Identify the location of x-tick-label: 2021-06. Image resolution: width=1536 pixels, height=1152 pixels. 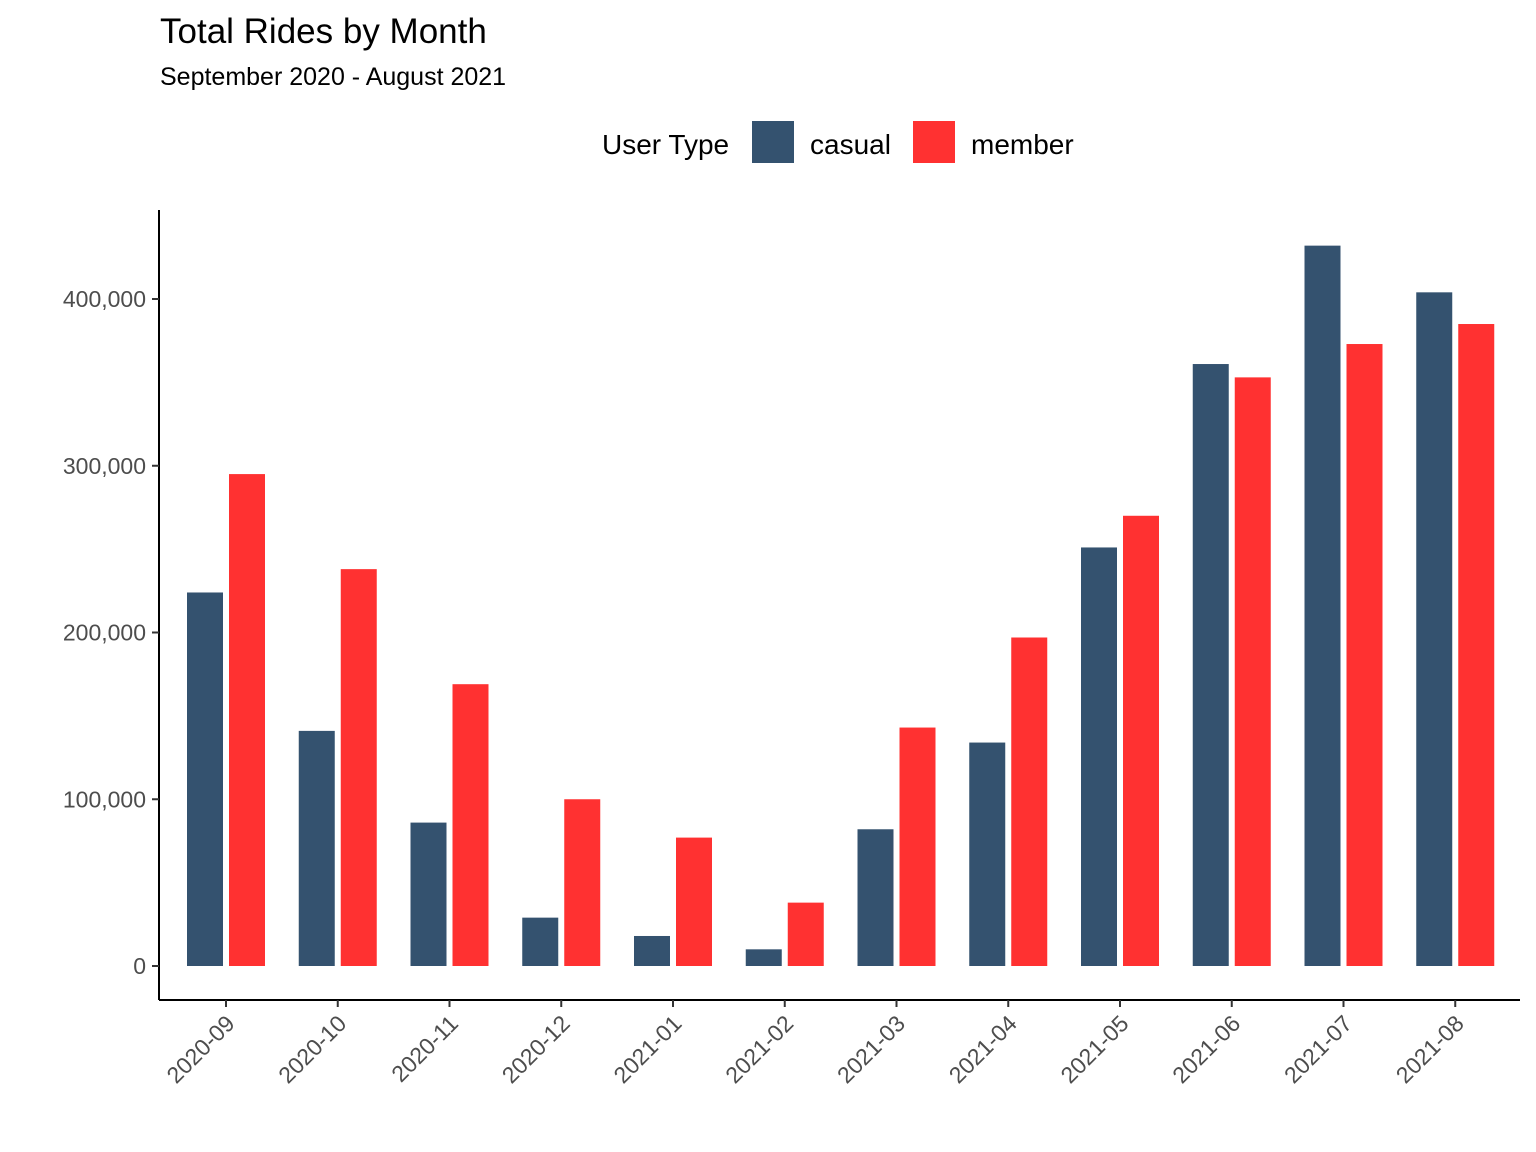
(1206, 1049).